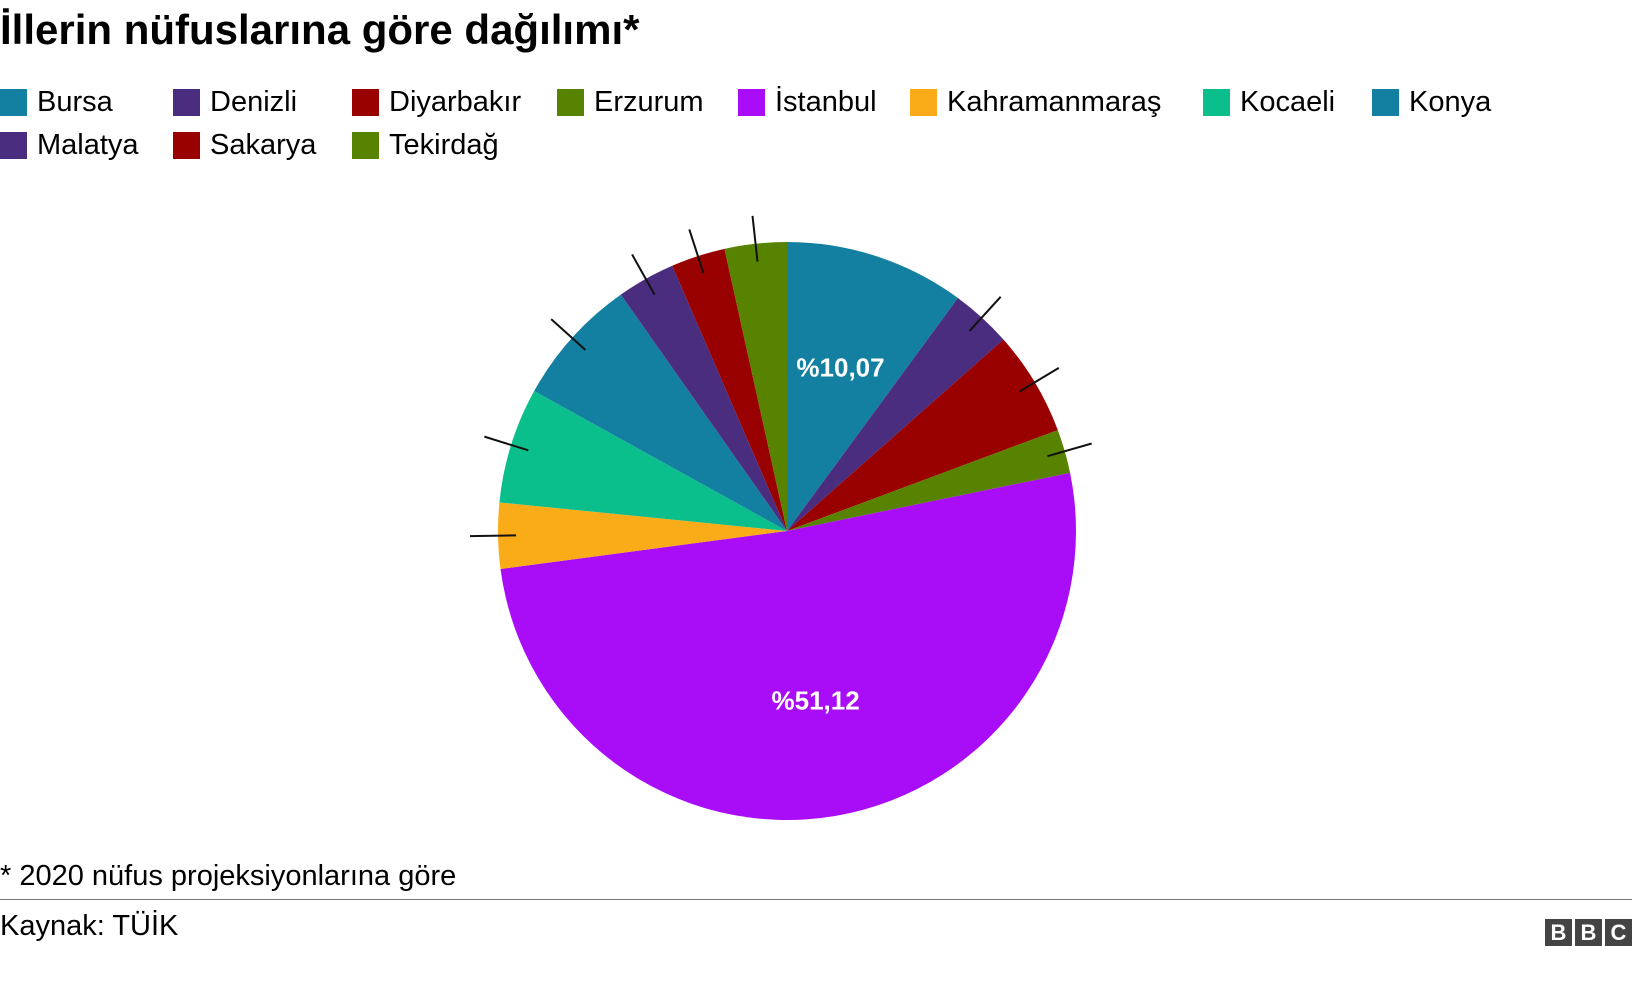  I want to click on legend-item: Konya, so click(1431, 102).